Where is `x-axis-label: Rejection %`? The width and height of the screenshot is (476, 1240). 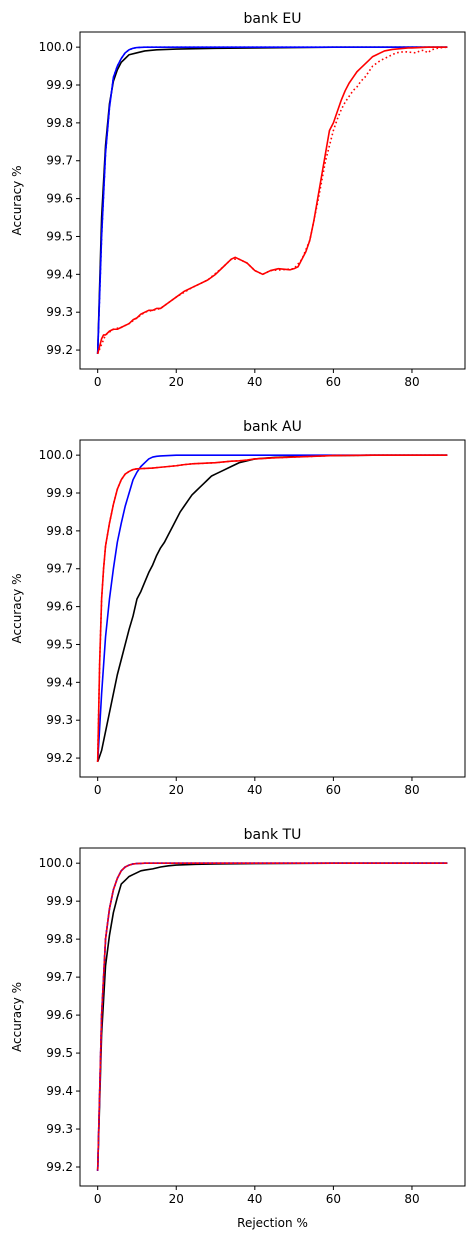
x-axis-label: Rejection % is located at coordinates (272, 1223).